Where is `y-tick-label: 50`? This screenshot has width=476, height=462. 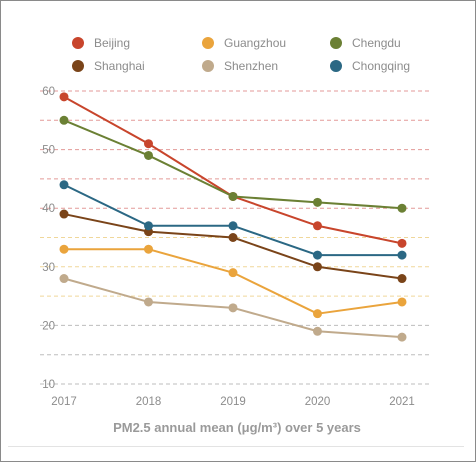
y-tick-label: 50 is located at coordinates (48, 151).